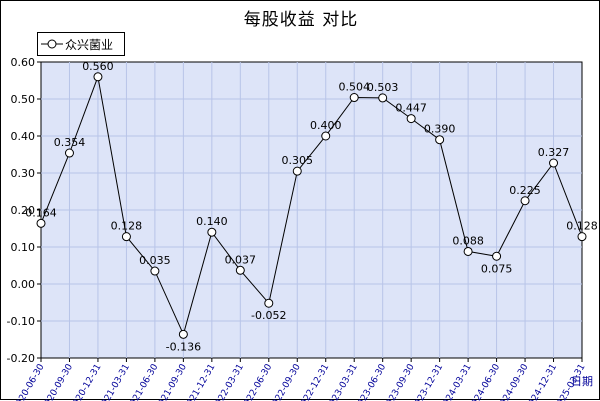 The height and width of the screenshot is (401, 600). I want to click on x-tick-label: 2020-06-30, so click(29, 381).